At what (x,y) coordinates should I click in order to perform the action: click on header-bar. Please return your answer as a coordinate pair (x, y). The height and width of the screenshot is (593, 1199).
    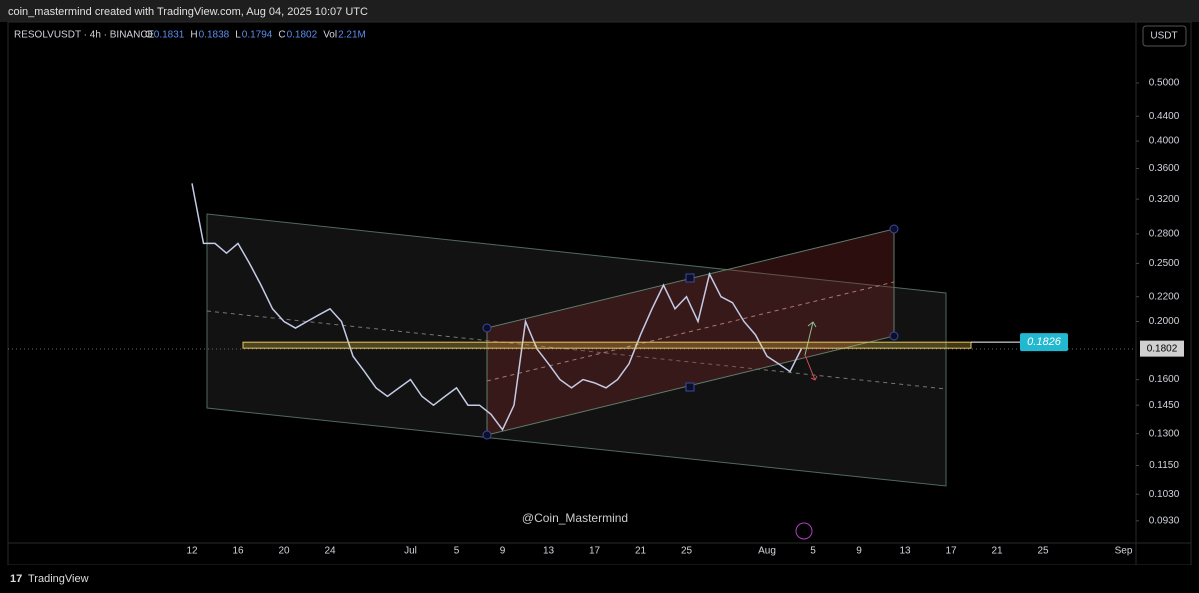
    Looking at the image, I should click on (599, 11).